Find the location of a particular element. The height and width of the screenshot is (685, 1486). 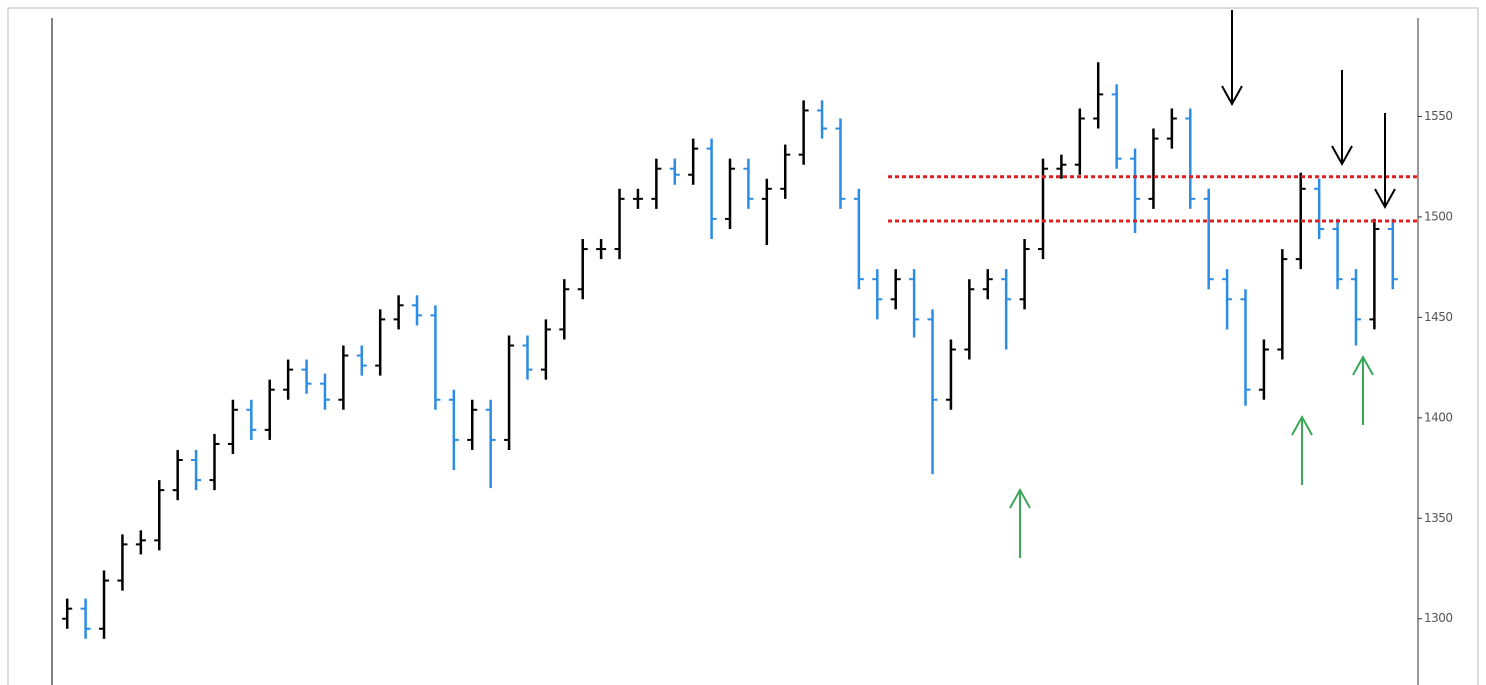

resistance-arrows is located at coordinates (1308, 110).